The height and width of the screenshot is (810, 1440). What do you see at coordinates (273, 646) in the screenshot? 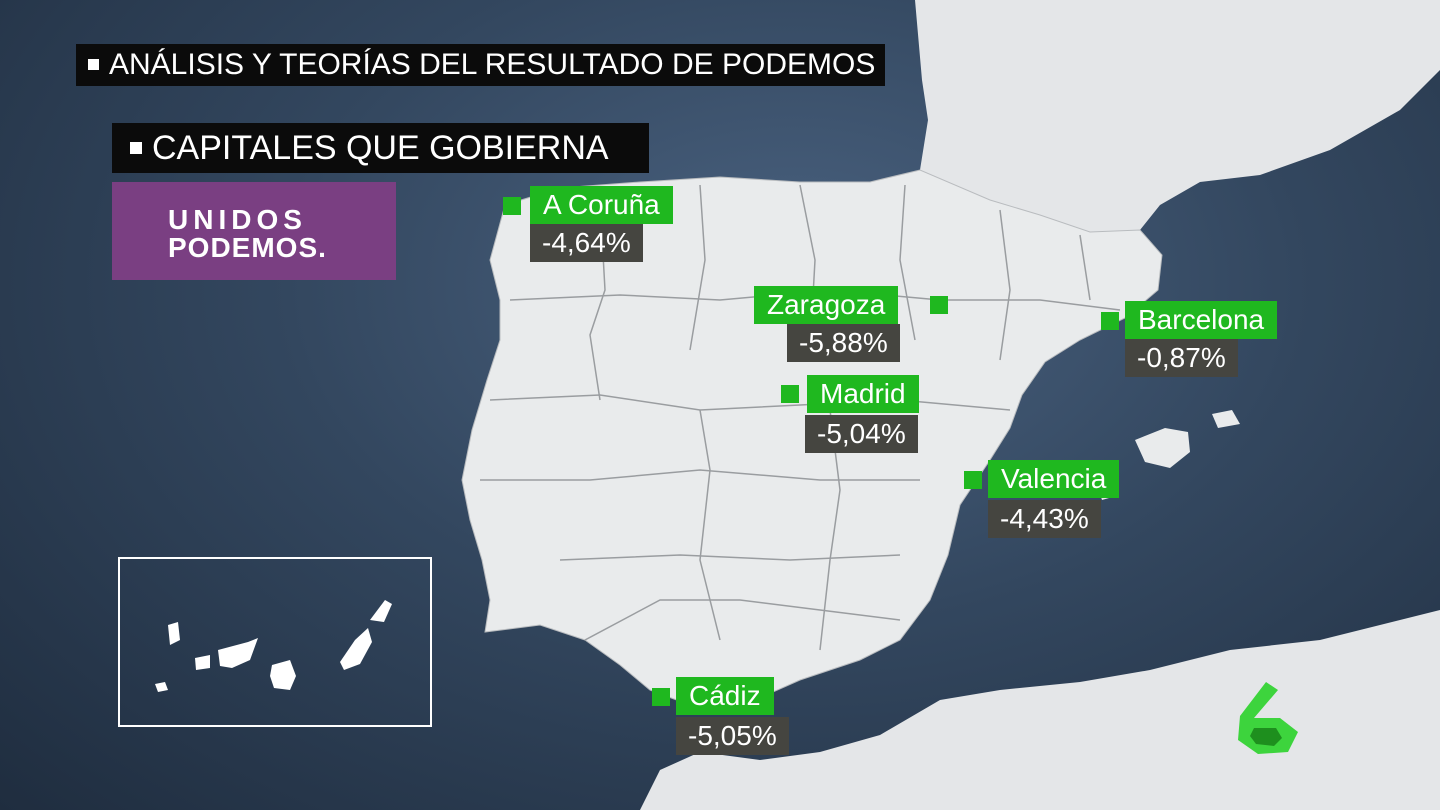
I see `canary-islands` at bounding box center [273, 646].